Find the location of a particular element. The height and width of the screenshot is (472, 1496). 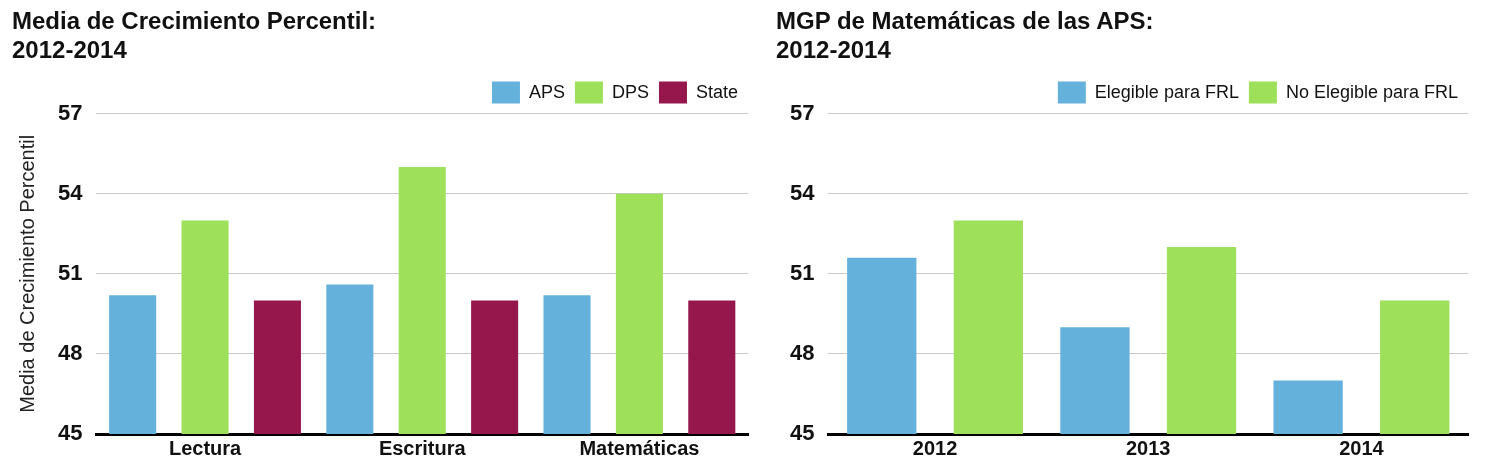

y-axis-title: Media de Crecimiento Percentil is located at coordinates (26, 273).